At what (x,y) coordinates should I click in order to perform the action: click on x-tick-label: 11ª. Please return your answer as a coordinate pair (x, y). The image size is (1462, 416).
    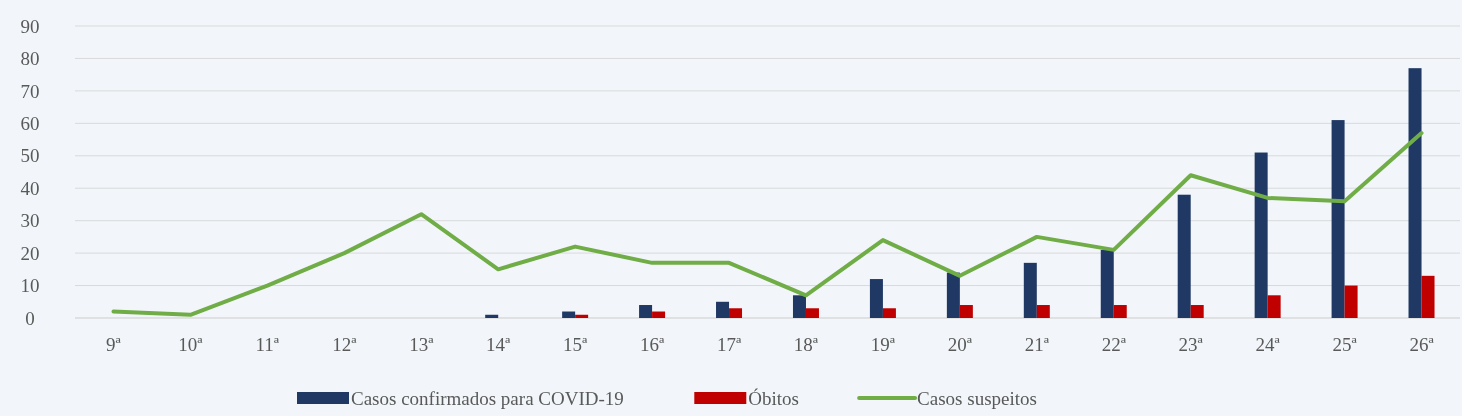
    Looking at the image, I should click on (267, 344).